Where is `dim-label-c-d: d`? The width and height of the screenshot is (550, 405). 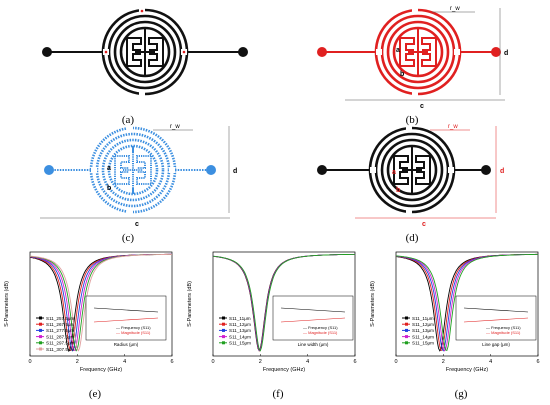
dim-label-c-d: d is located at coordinates (235, 171).